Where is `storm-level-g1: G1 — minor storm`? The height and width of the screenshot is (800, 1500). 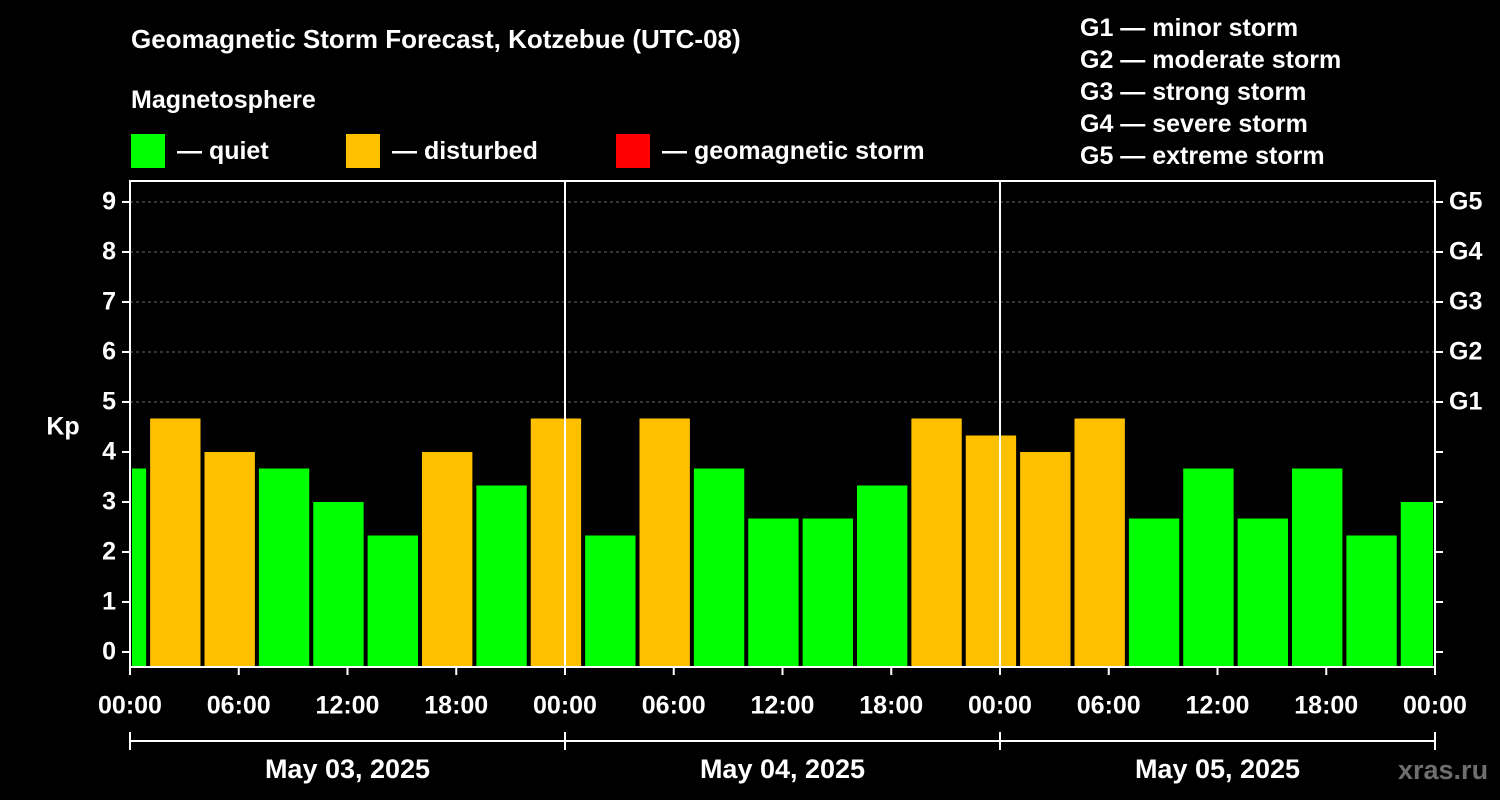 storm-level-g1: G1 — minor storm is located at coordinates (1189, 28).